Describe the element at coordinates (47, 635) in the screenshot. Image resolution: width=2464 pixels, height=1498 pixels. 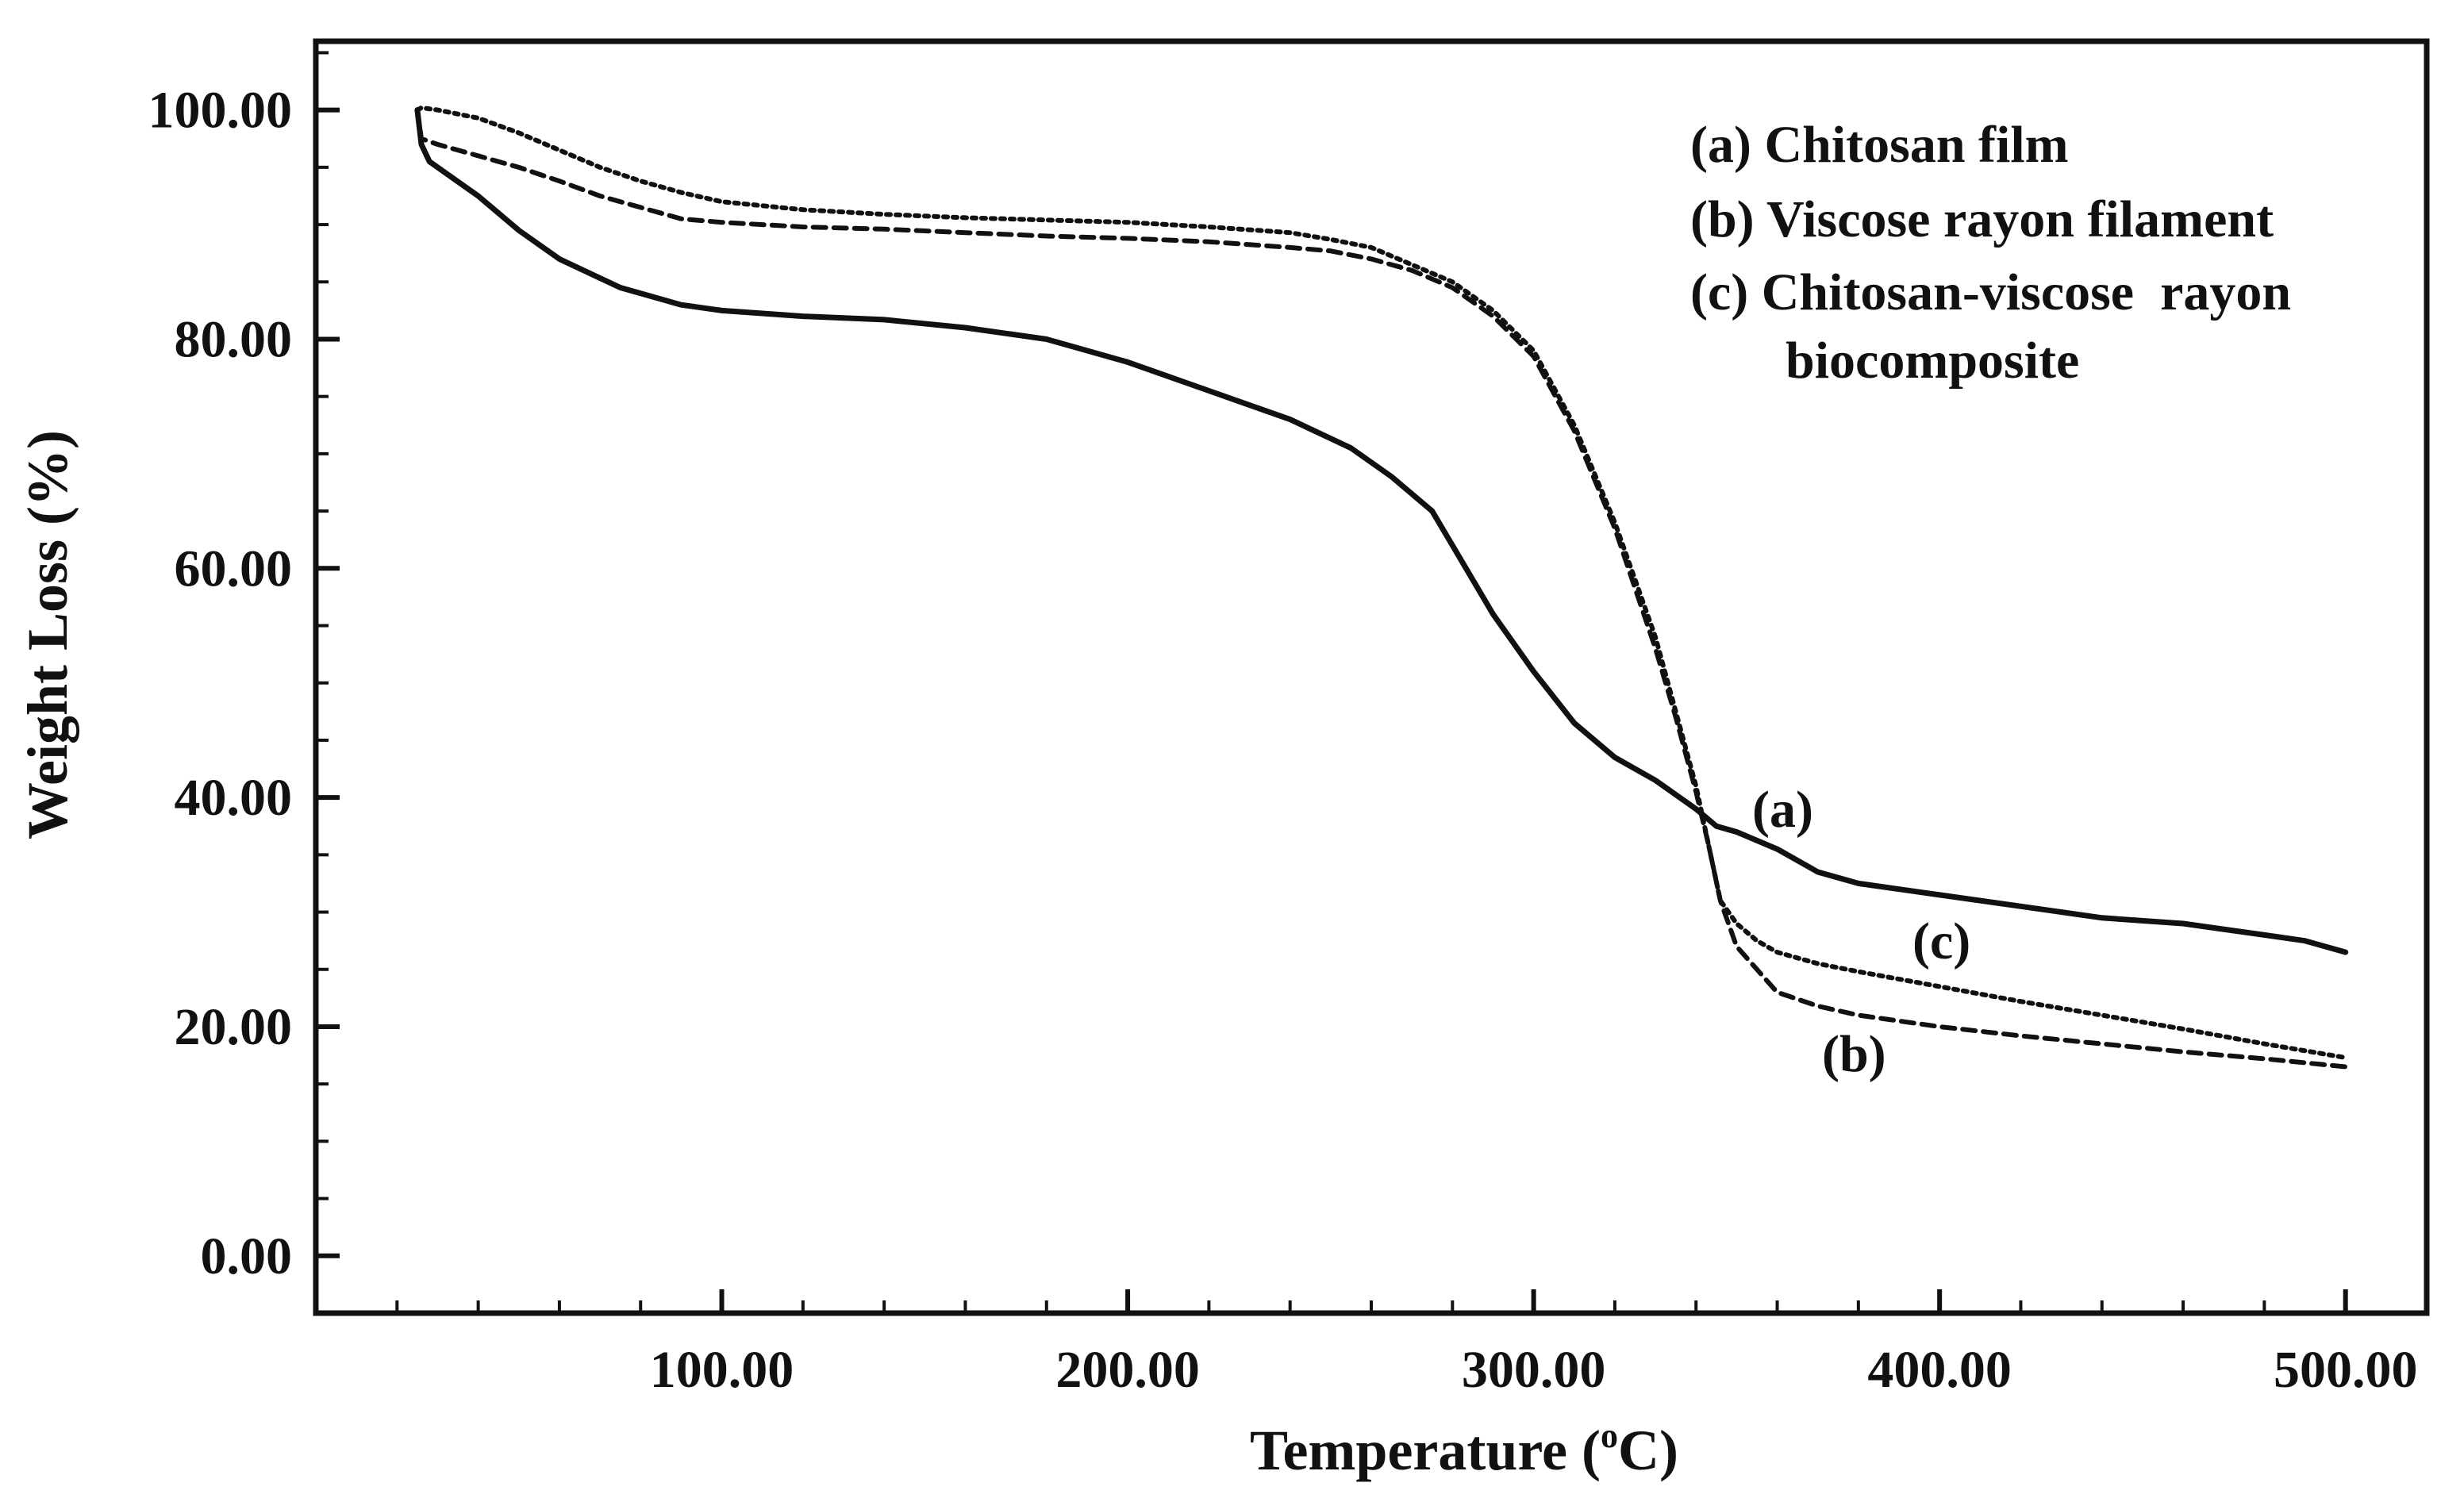
I see `y-axis-title: Weight Loss (%)` at that location.